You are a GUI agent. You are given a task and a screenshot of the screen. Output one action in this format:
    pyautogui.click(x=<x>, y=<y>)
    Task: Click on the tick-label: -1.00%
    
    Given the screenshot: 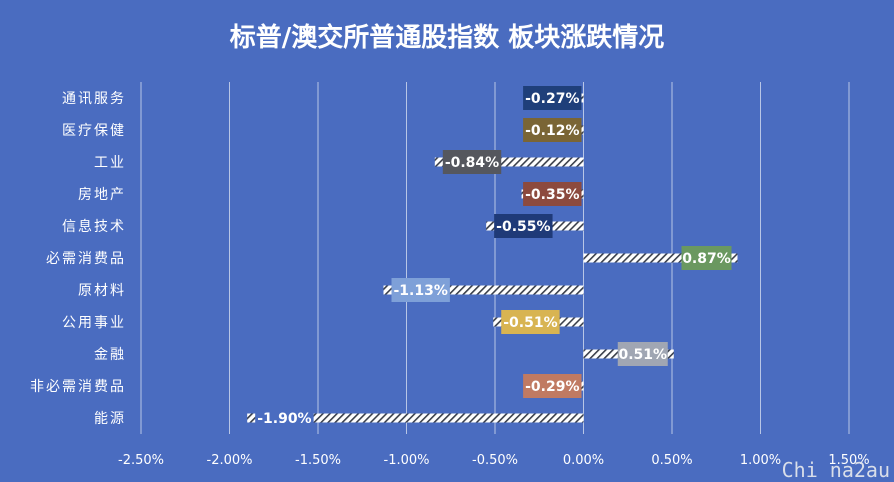 What is the action you would take?
    pyautogui.click(x=407, y=460)
    